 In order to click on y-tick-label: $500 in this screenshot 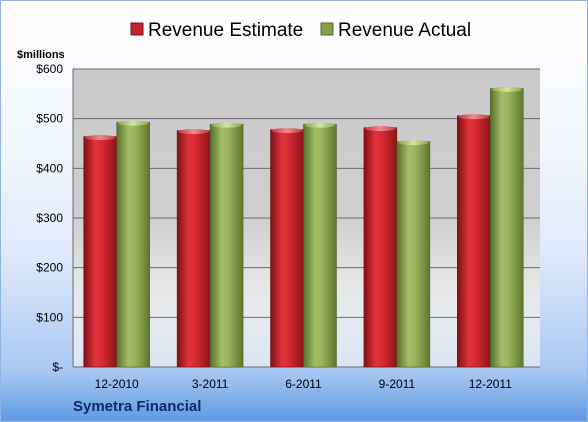, I will do `click(49, 119)`.